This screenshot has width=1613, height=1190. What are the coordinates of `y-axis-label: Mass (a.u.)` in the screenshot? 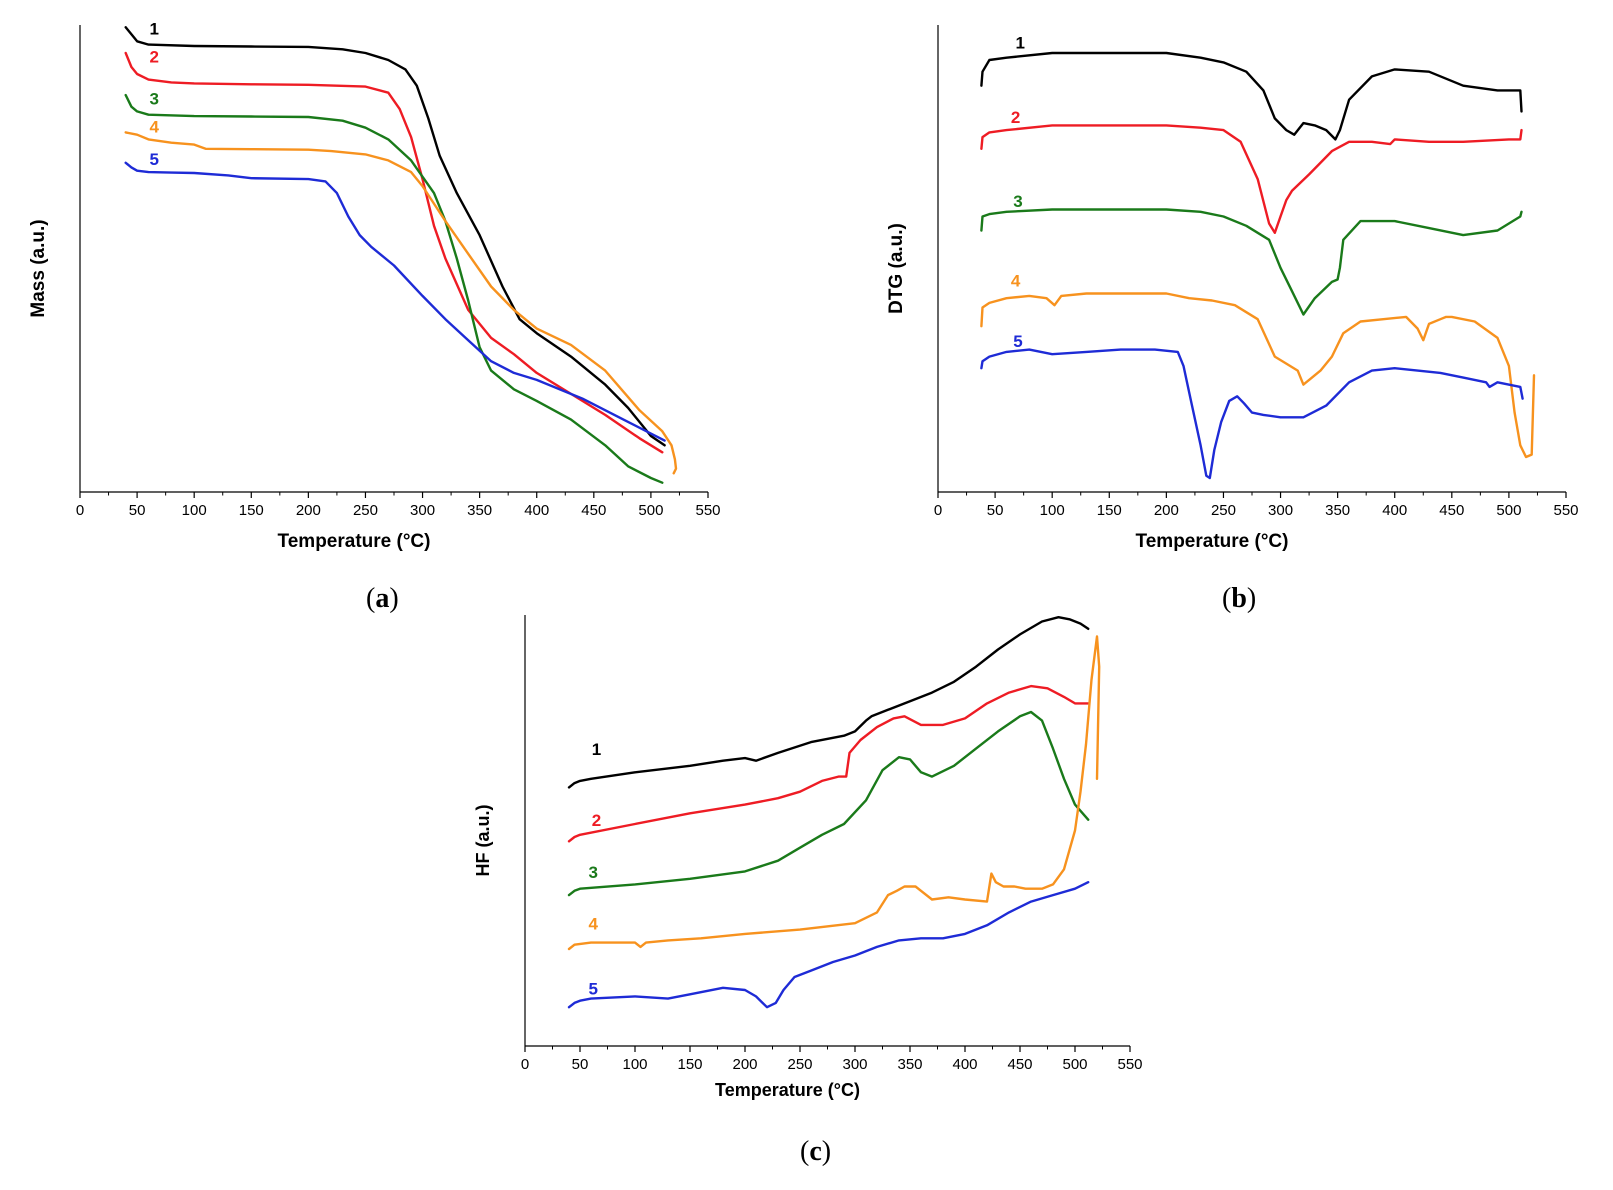 It's located at (38, 268).